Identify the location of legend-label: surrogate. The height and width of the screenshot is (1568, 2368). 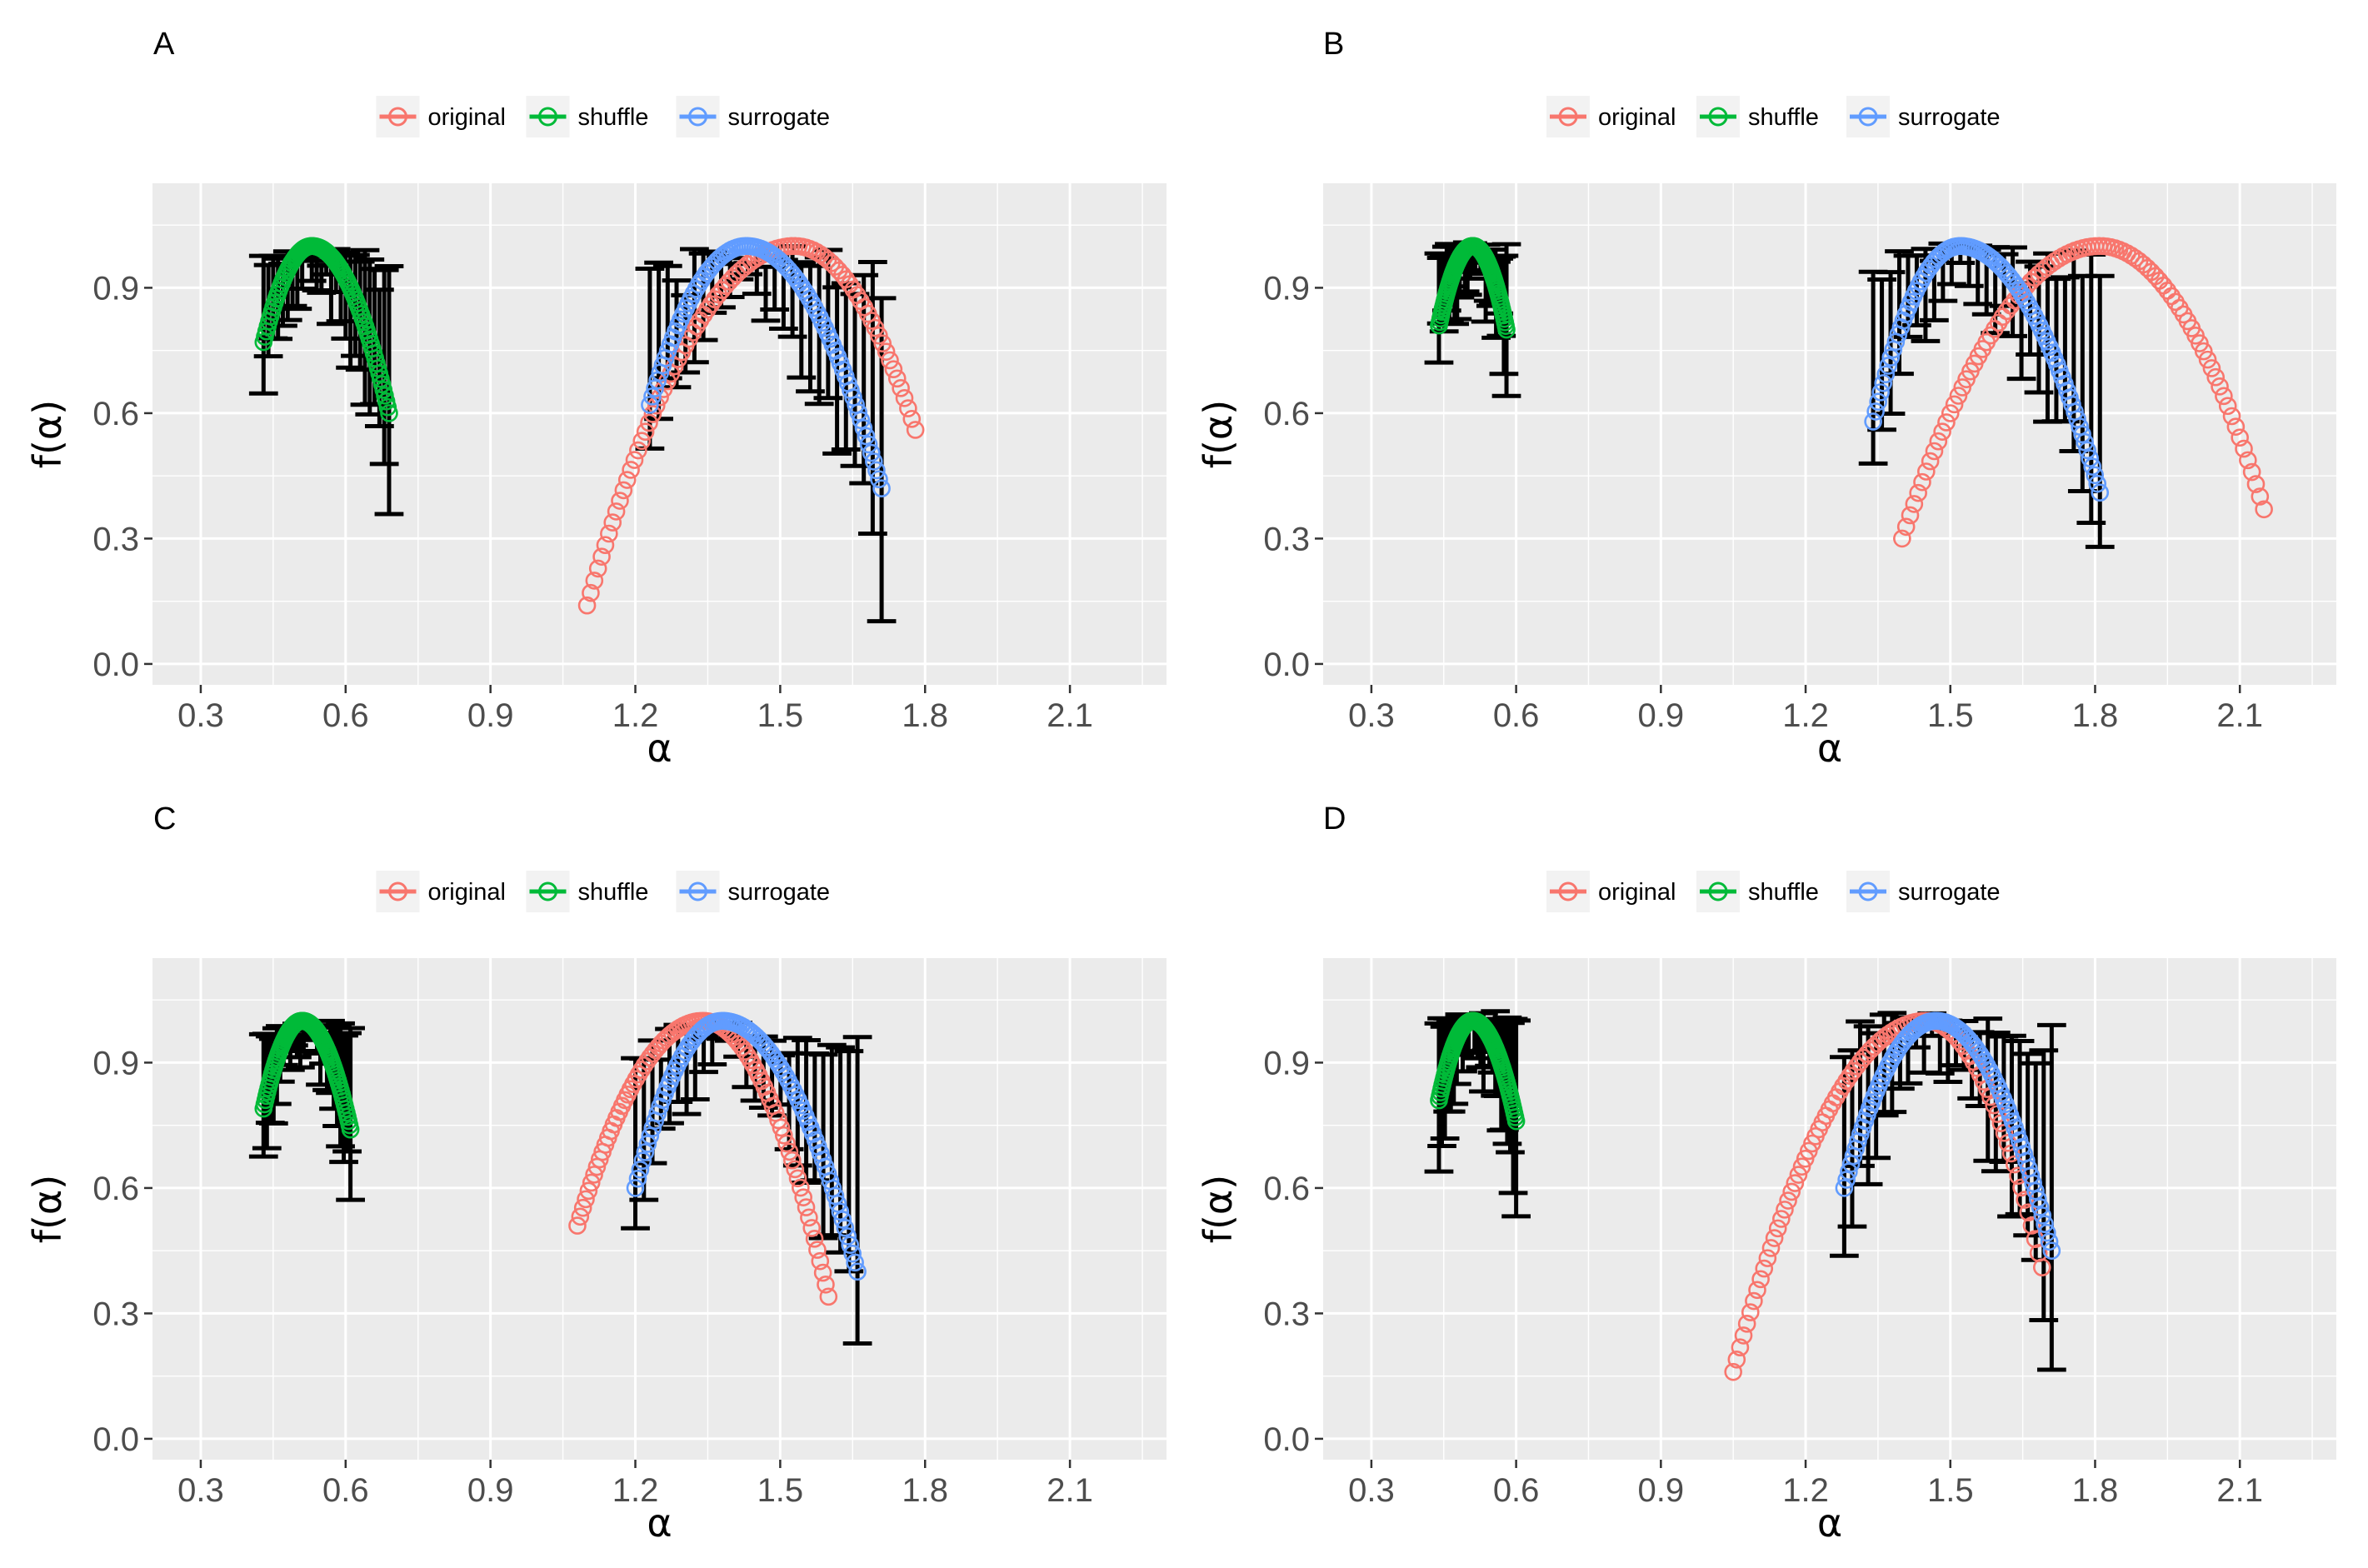
(779, 117).